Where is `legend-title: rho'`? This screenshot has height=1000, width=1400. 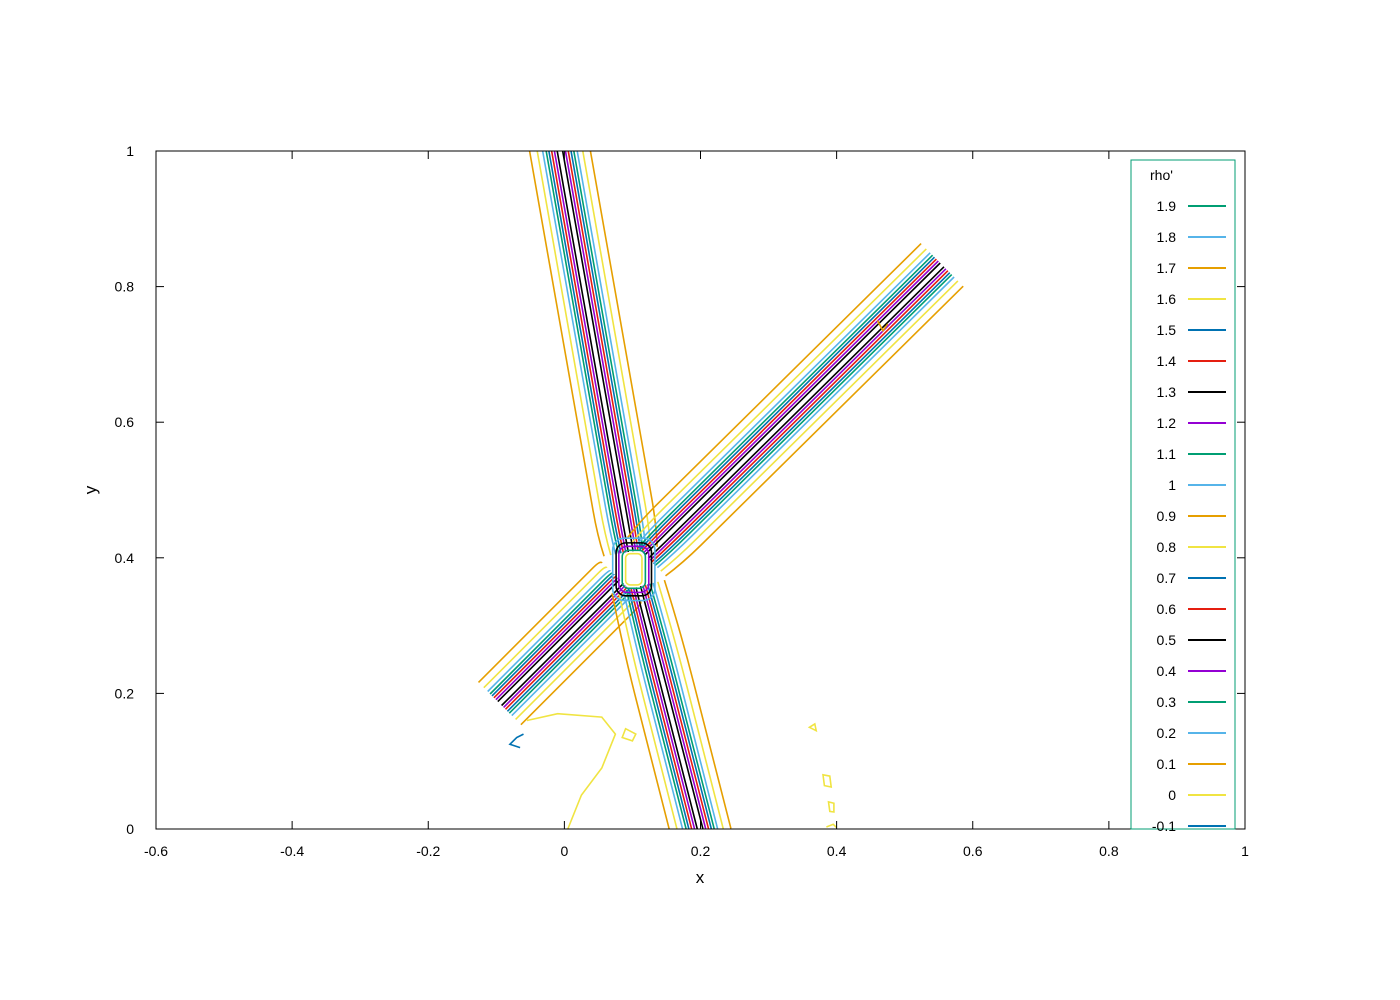
legend-title: rho' is located at coordinates (1161, 175).